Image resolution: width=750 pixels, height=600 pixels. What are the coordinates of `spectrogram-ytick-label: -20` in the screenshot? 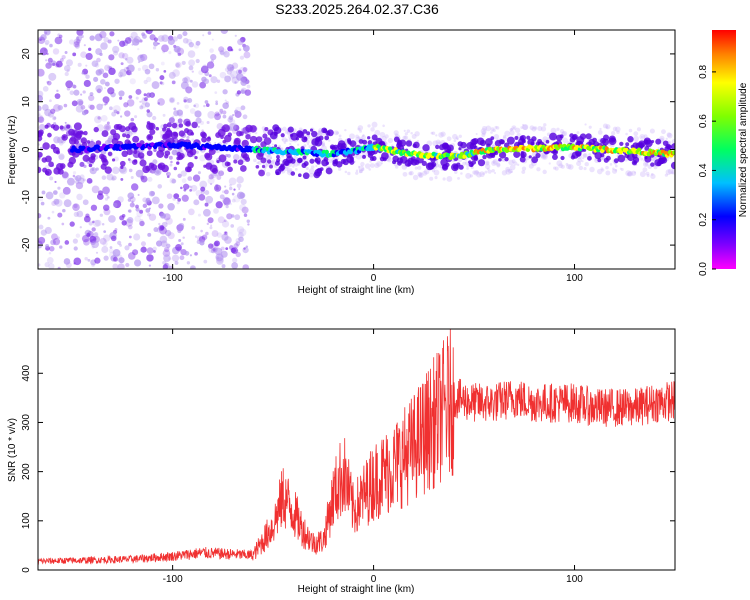 It's located at (26, 244).